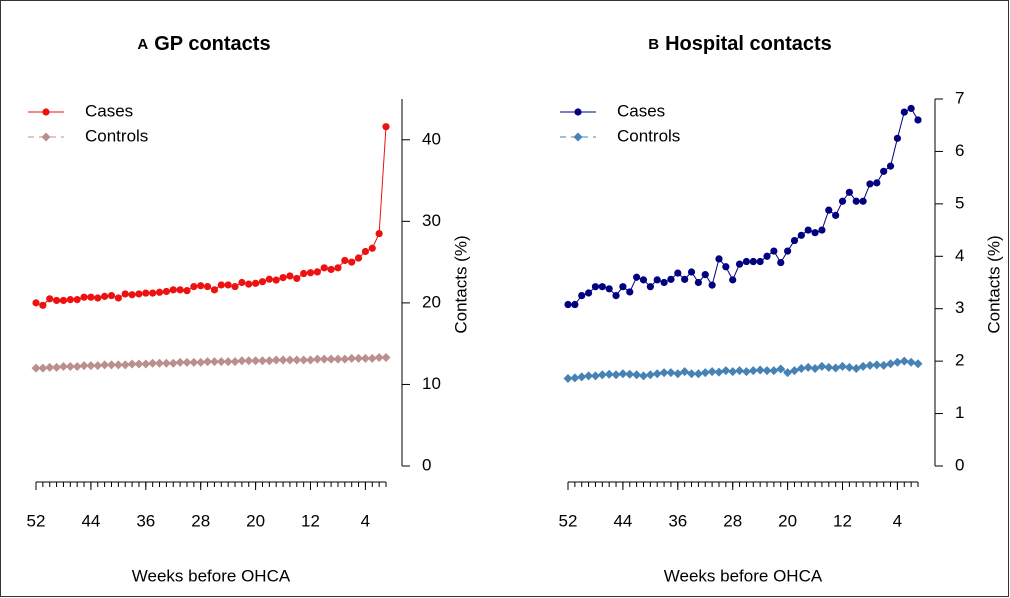 This screenshot has width=1010, height=598. What do you see at coordinates (622, 520) in the screenshot?
I see `x-tick-label: 44` at bounding box center [622, 520].